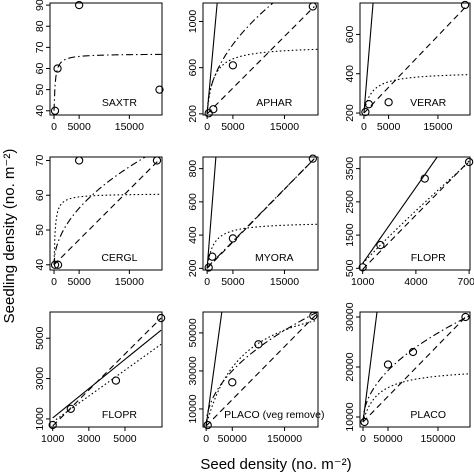 This screenshot has width=474, height=474. What do you see at coordinates (428, 258) in the screenshot?
I see `panel-label: FLOPR` at bounding box center [428, 258].